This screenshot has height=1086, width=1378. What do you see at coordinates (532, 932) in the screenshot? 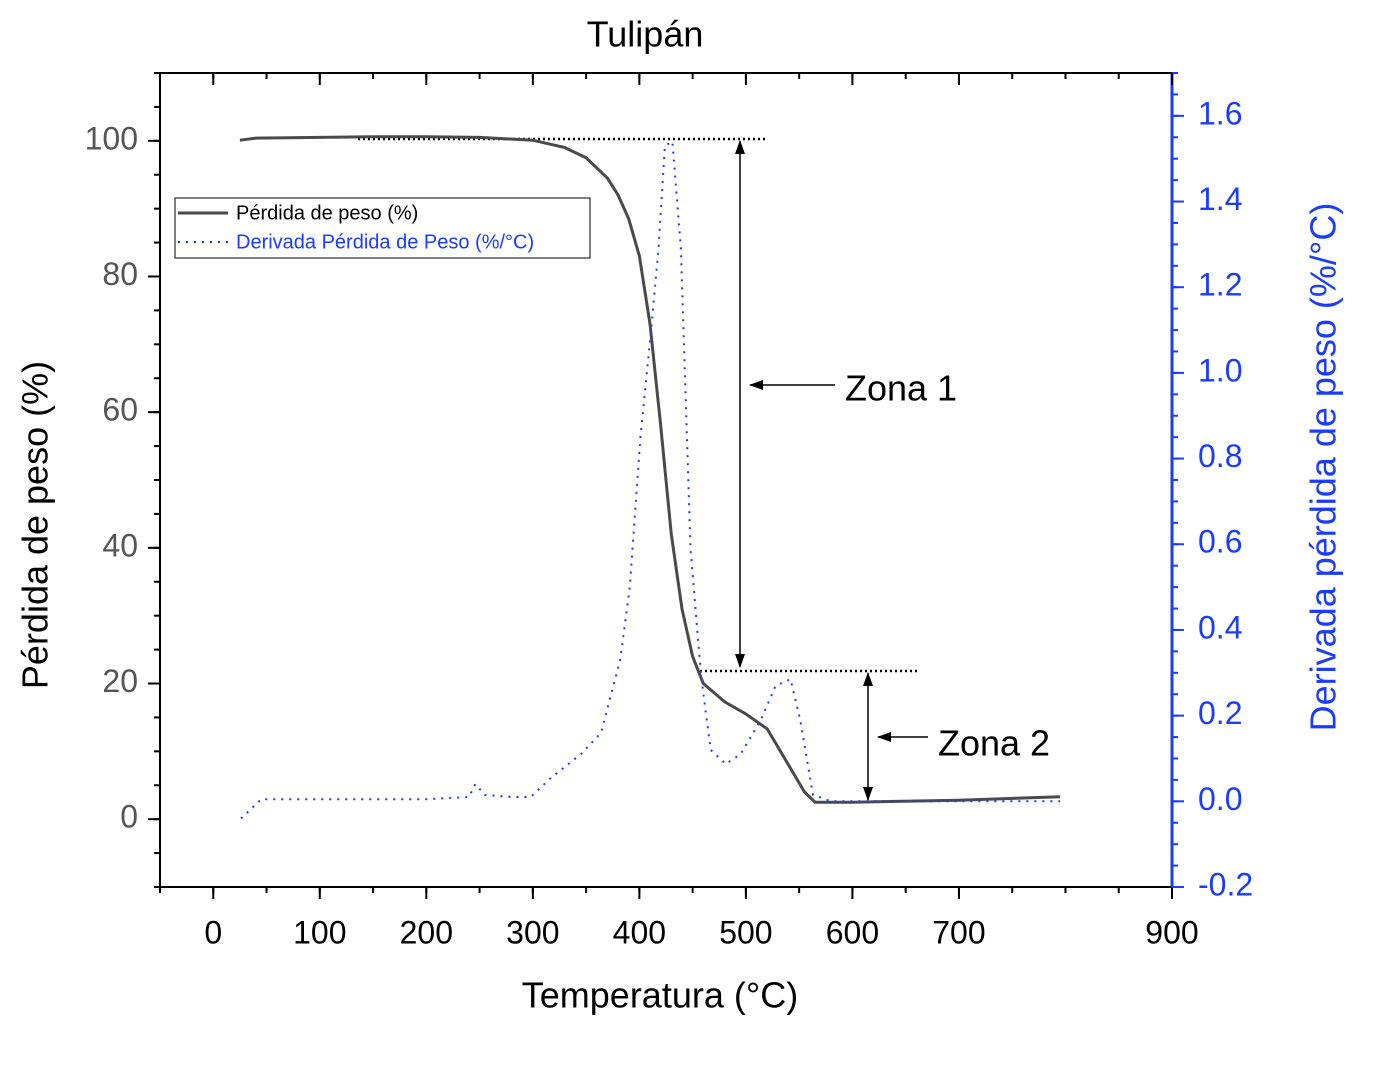
I see `x-tick-label: 300` at bounding box center [532, 932].